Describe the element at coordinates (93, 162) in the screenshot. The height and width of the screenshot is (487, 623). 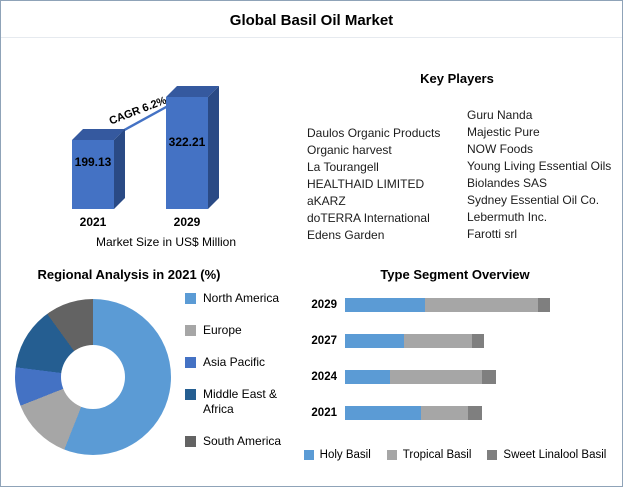
I see `bar-value-label: 199.13` at that location.